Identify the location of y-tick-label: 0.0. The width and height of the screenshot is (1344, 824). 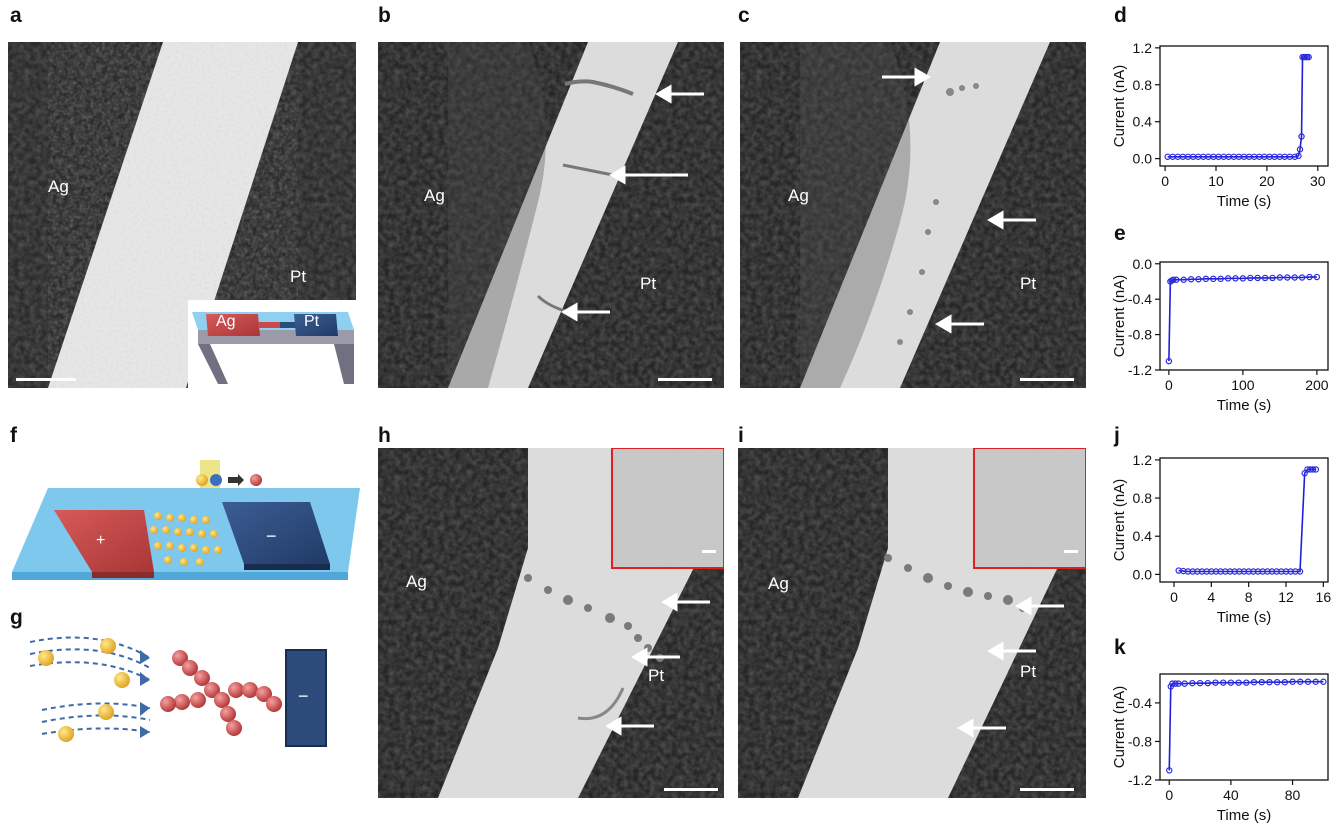
(1143, 159).